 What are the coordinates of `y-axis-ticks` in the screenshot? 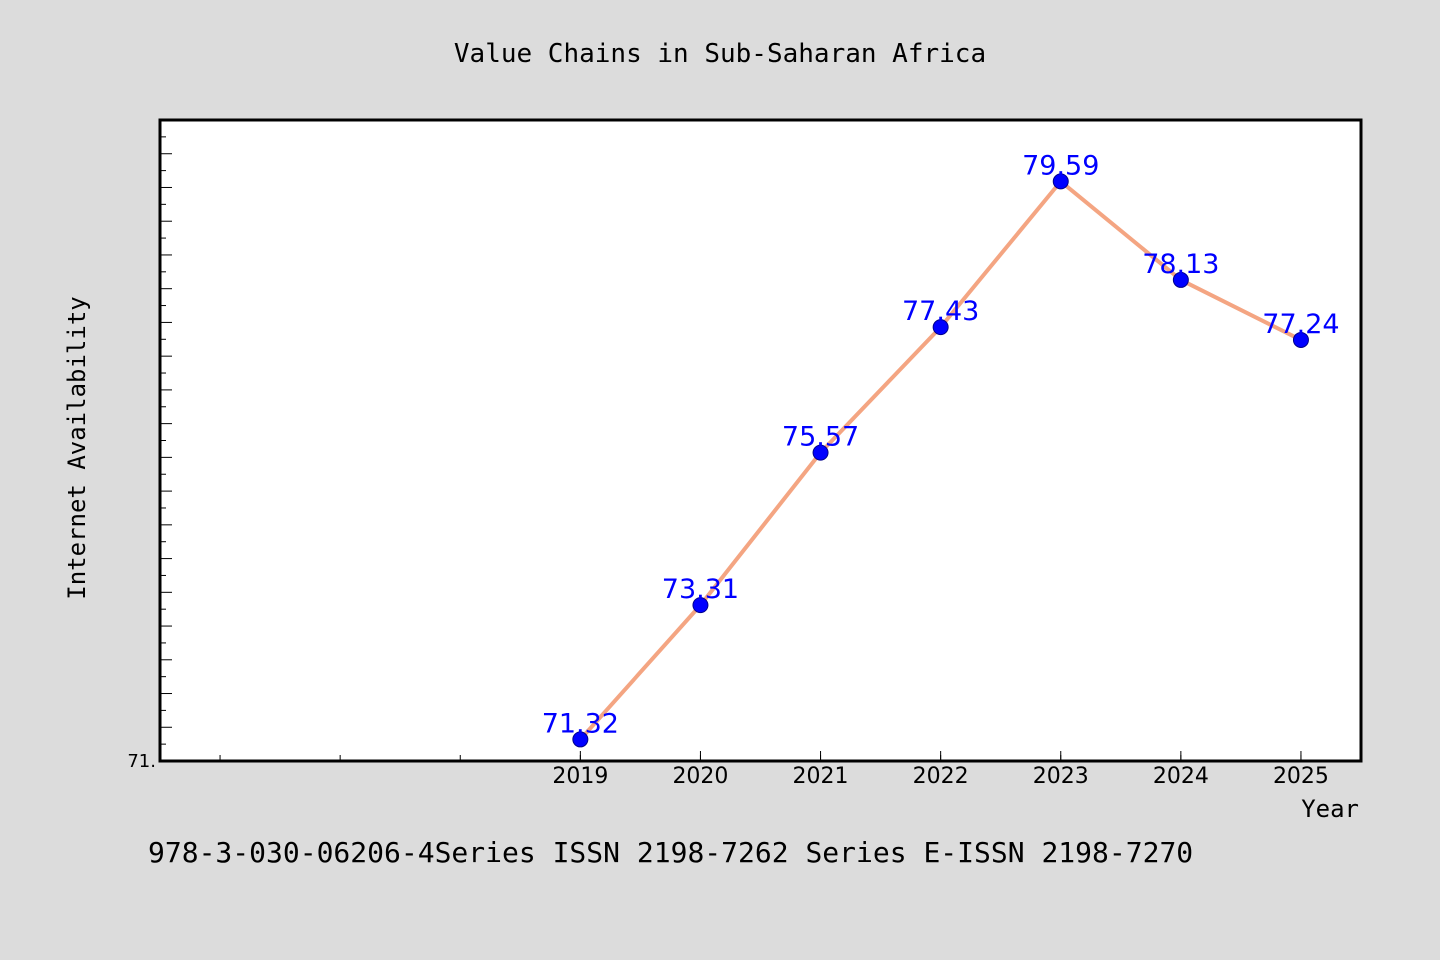 It's located at (166, 440).